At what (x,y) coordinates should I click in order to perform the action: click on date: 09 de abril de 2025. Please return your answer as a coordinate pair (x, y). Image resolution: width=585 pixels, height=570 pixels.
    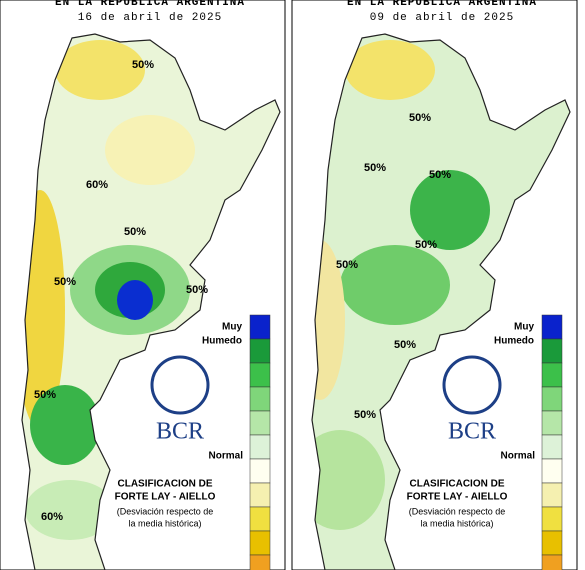
    Looking at the image, I should click on (442, 18).